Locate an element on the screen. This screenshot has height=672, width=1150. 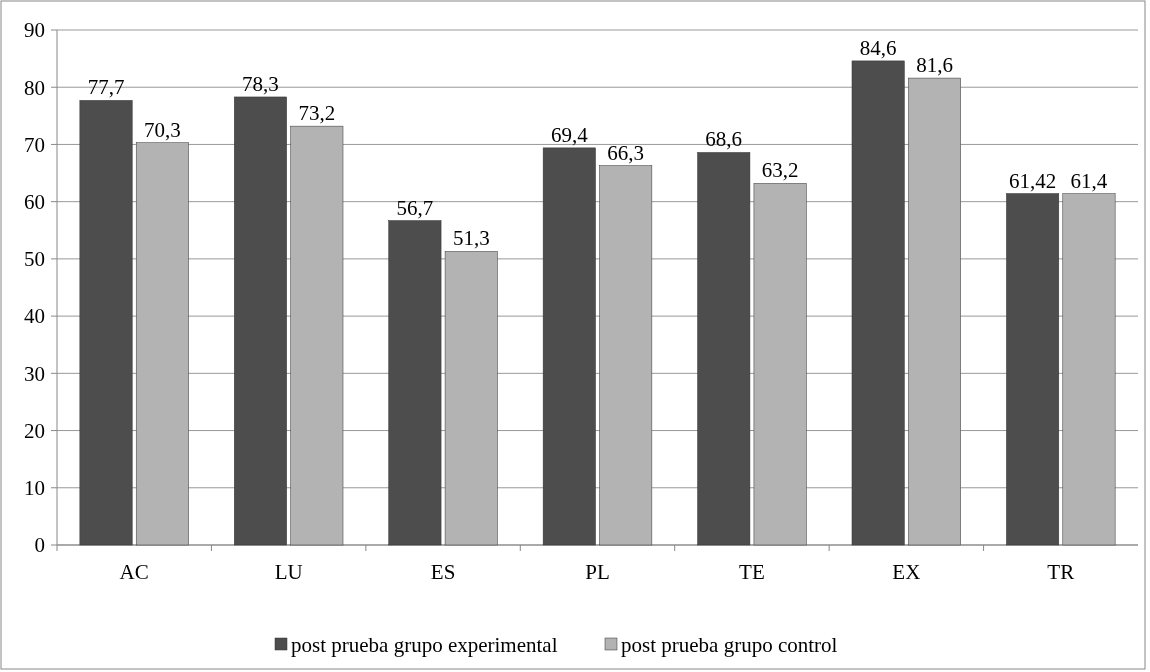
y-tick-label: 70 is located at coordinates (34, 144).